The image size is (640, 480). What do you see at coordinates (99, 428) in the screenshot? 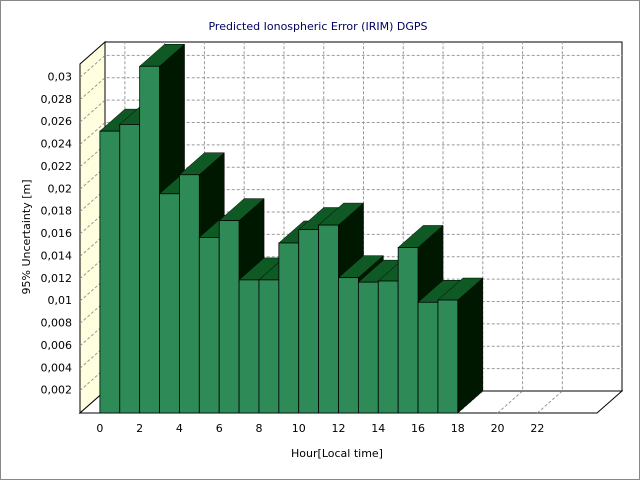
I see `x-tick-label: 0` at bounding box center [99, 428].